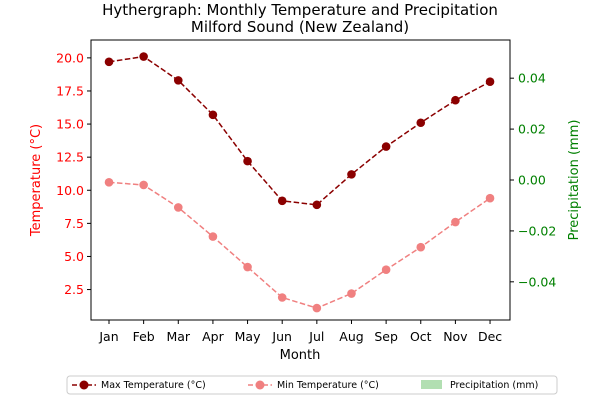  What do you see at coordinates (537, 230) in the screenshot?
I see `right-tick-label: −0.02` at bounding box center [537, 230].